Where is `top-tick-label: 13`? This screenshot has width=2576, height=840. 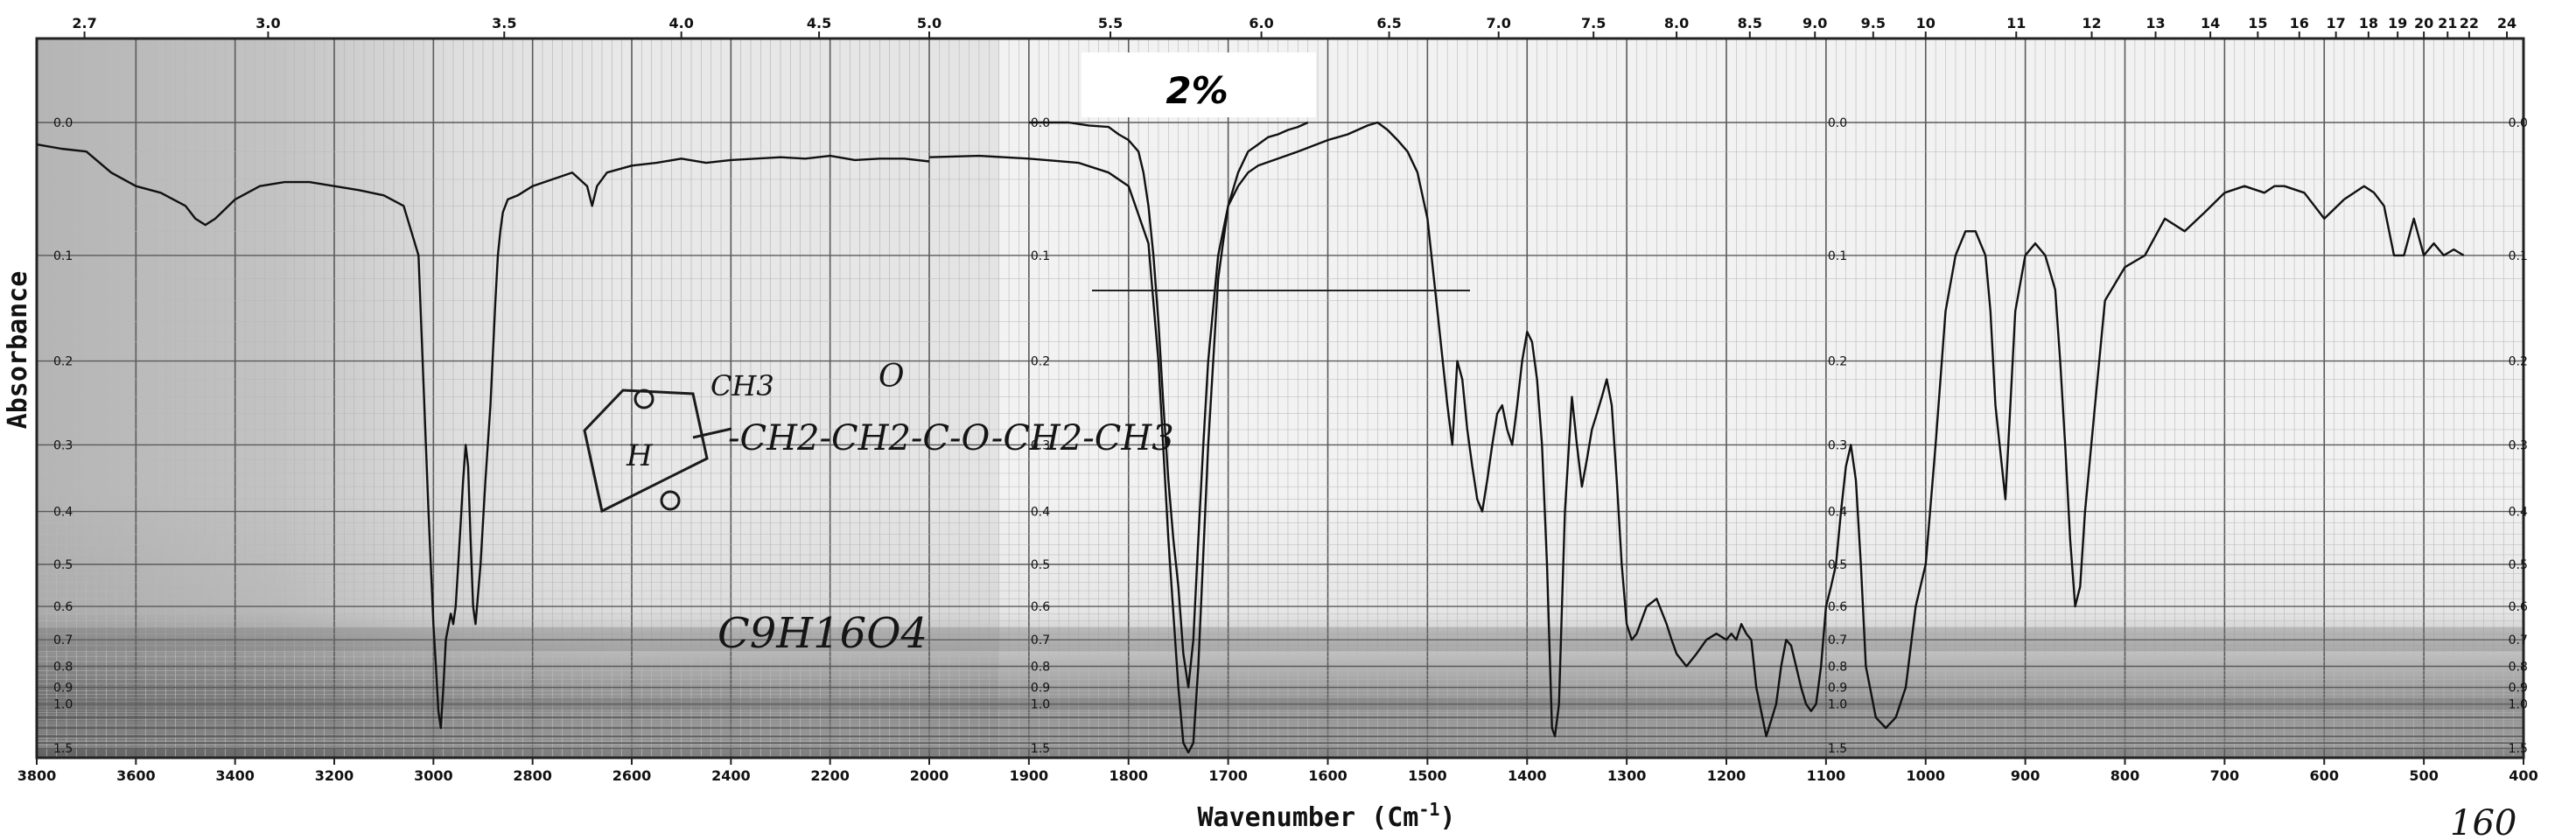
top-tick-label: 13 is located at coordinates (2155, 23).